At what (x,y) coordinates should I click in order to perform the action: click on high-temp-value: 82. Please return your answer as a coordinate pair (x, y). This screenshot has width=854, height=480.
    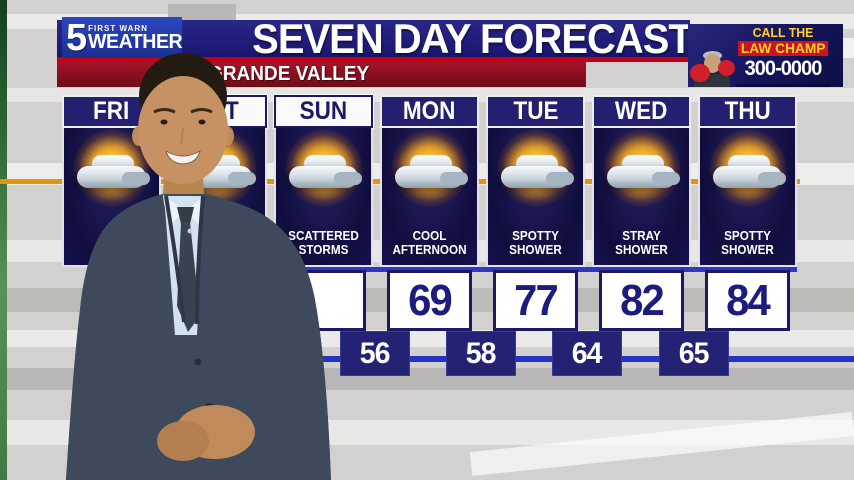
    Looking at the image, I should click on (642, 300).